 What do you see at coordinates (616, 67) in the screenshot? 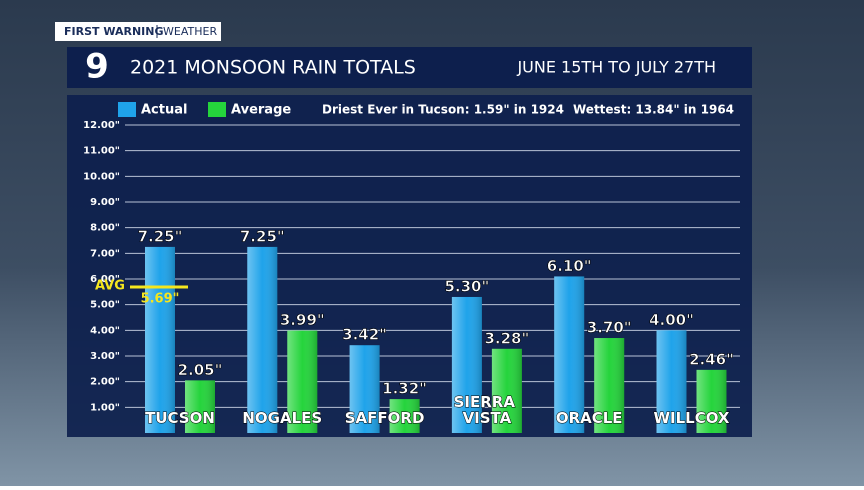
I see `chart-subtitle: JUNE 15TH TO JULY 27TH` at bounding box center [616, 67].